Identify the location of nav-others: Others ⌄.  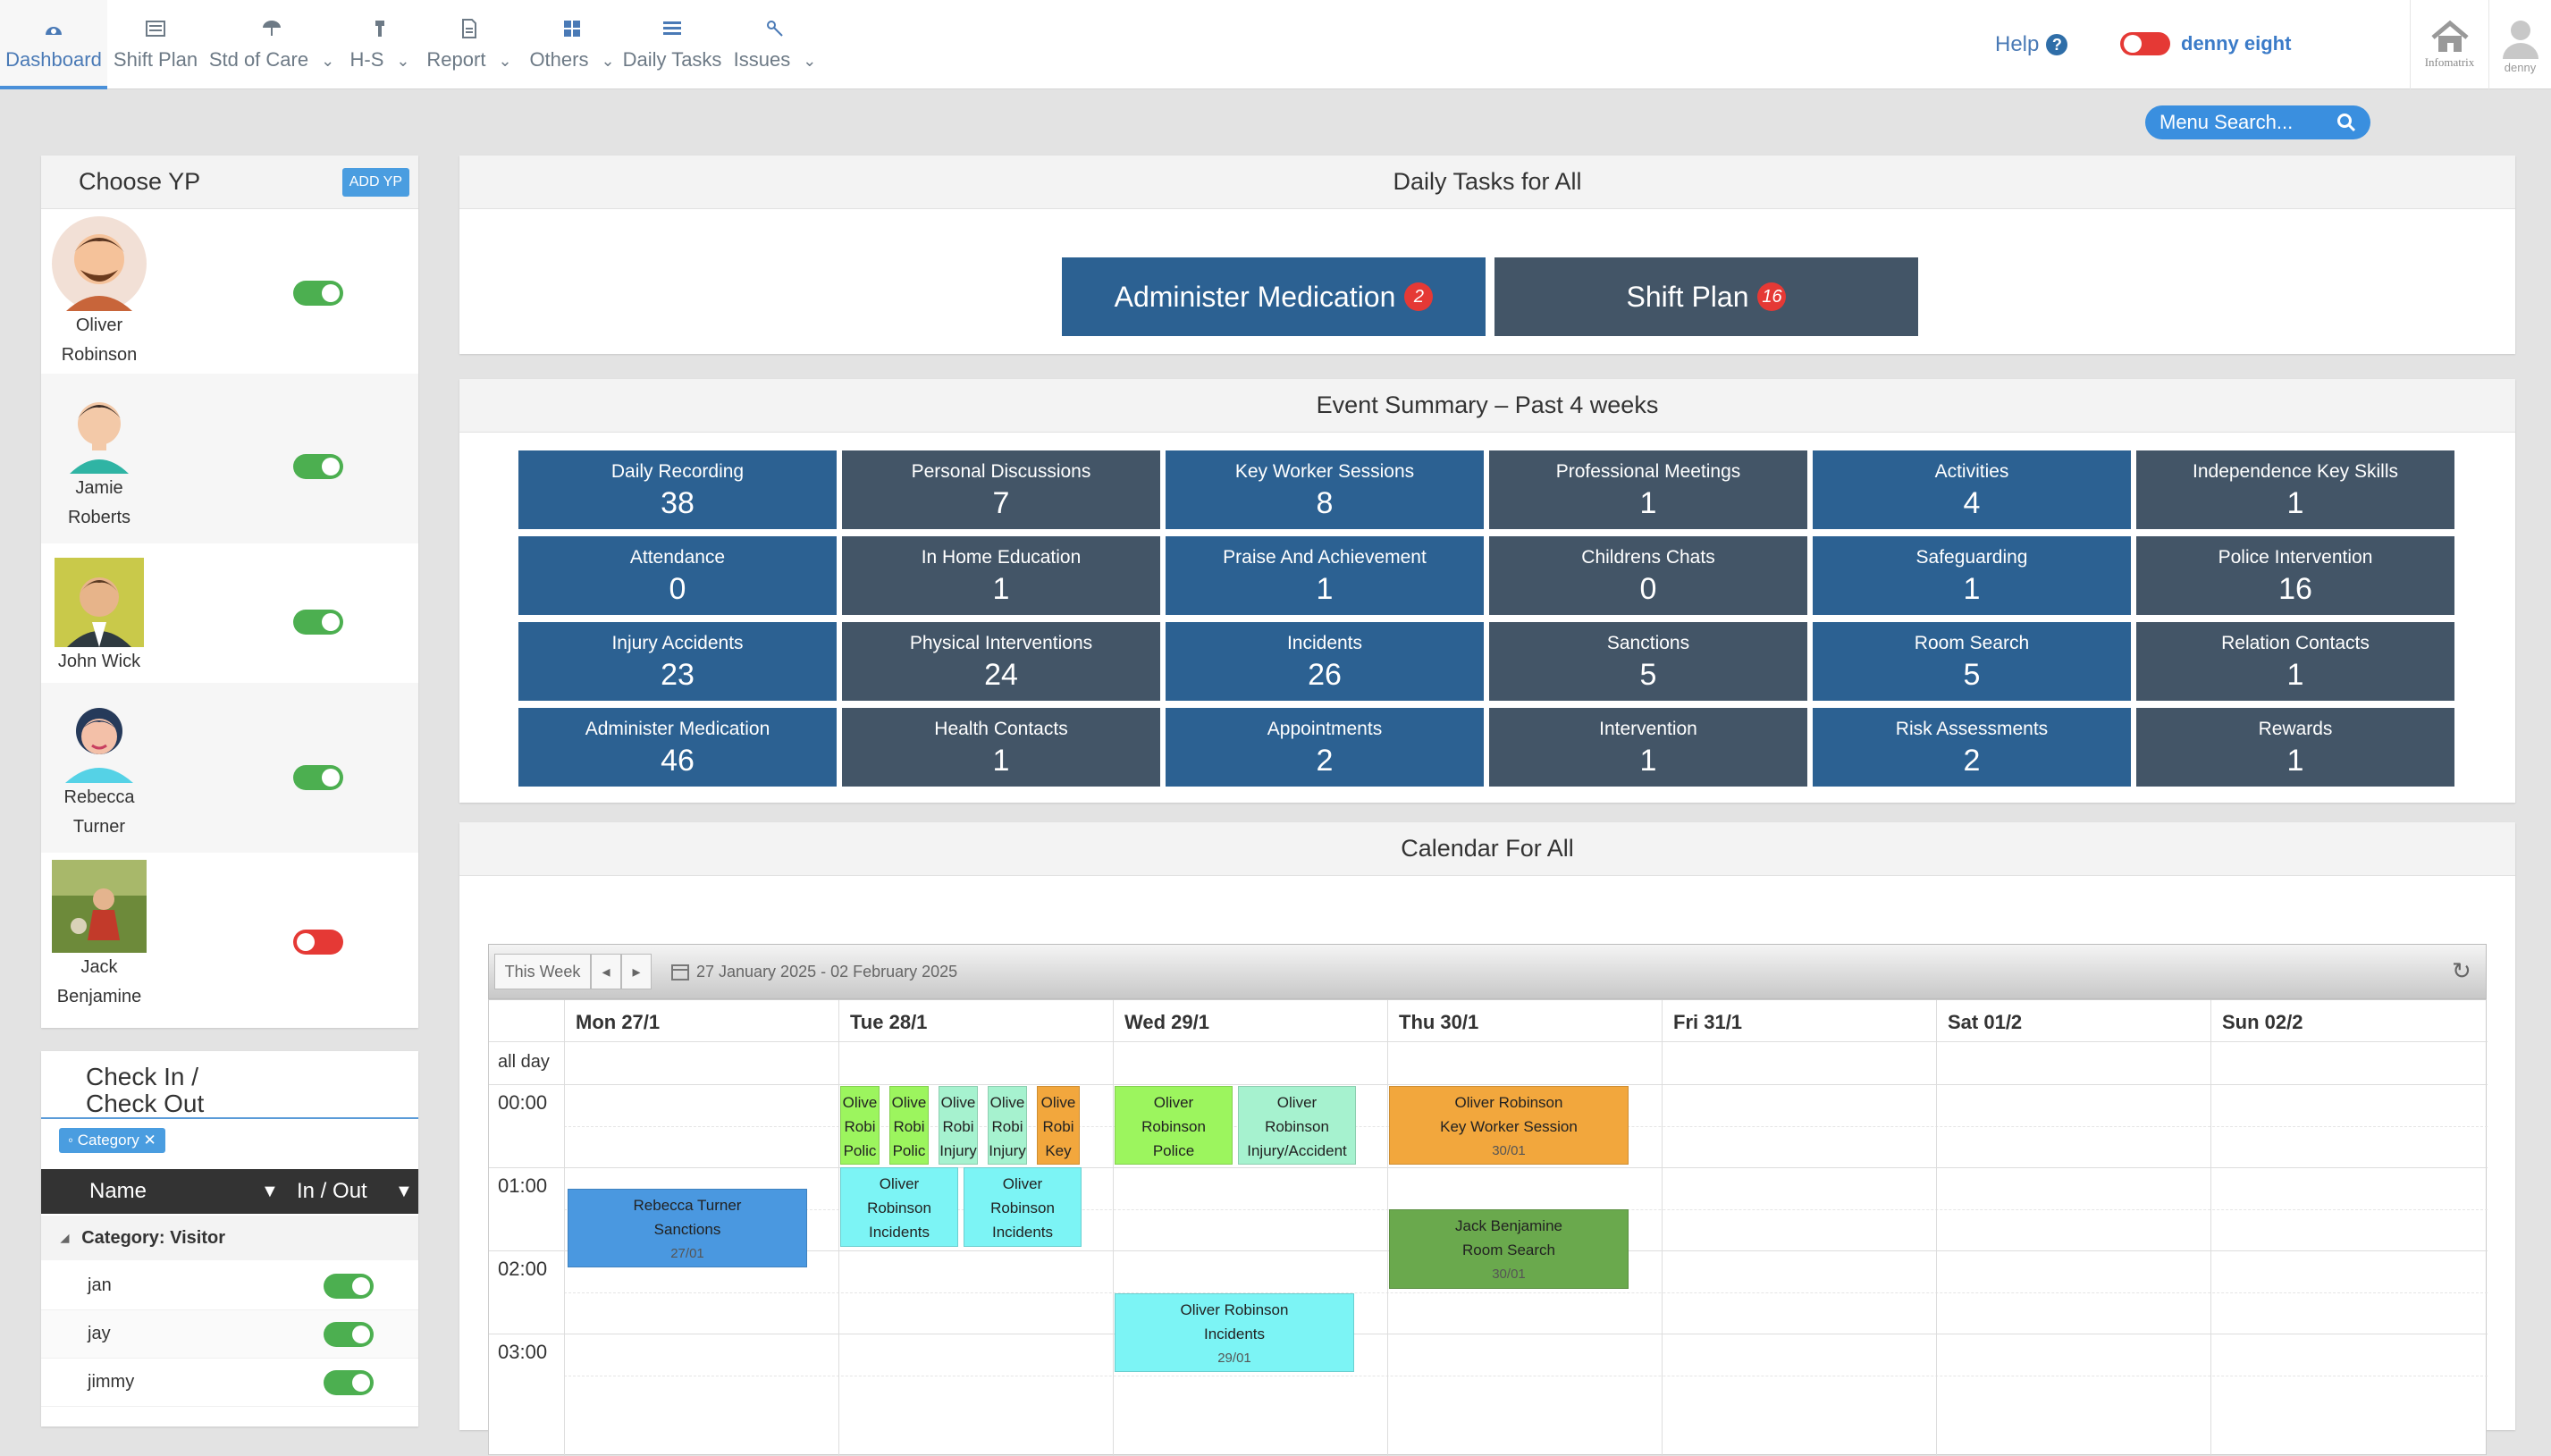
(572, 45).